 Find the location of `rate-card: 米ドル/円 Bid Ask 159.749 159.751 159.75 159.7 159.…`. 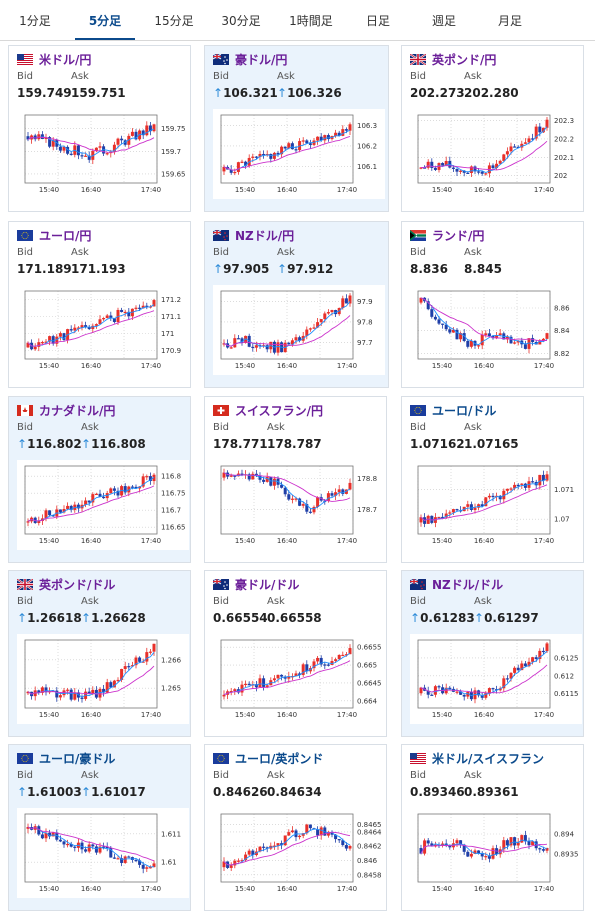

rate-card: 米ドル/円 Bid Ask 159.749 159.751 159.75 159.7 159.… is located at coordinates (99, 128).